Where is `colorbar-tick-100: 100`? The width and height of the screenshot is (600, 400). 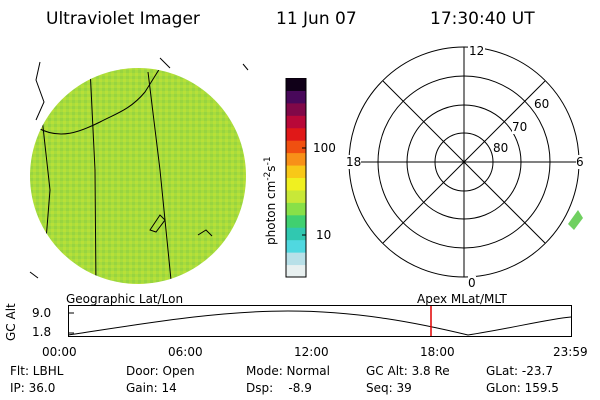 colorbar-tick-100: 100 is located at coordinates (324, 148).